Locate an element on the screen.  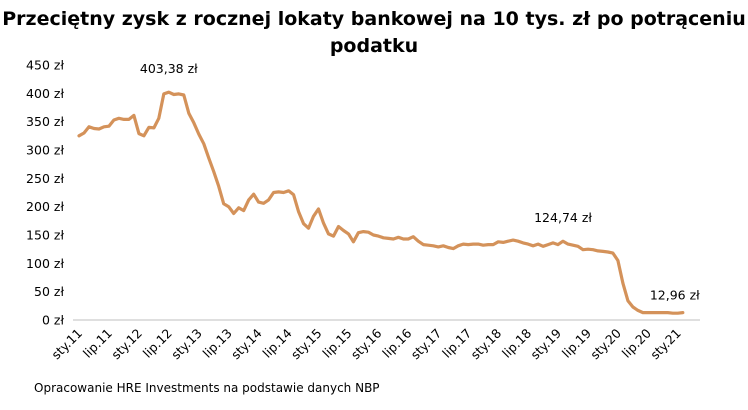
y-tick-label: 150 zł is located at coordinates (45, 235).